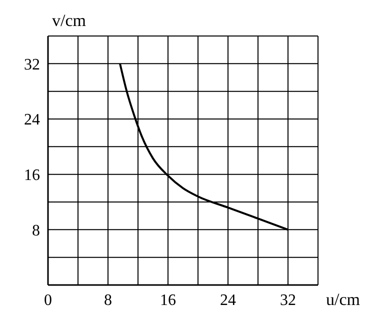  What do you see at coordinates (343, 299) in the screenshot?
I see `x-axis-title: u/cm` at bounding box center [343, 299].